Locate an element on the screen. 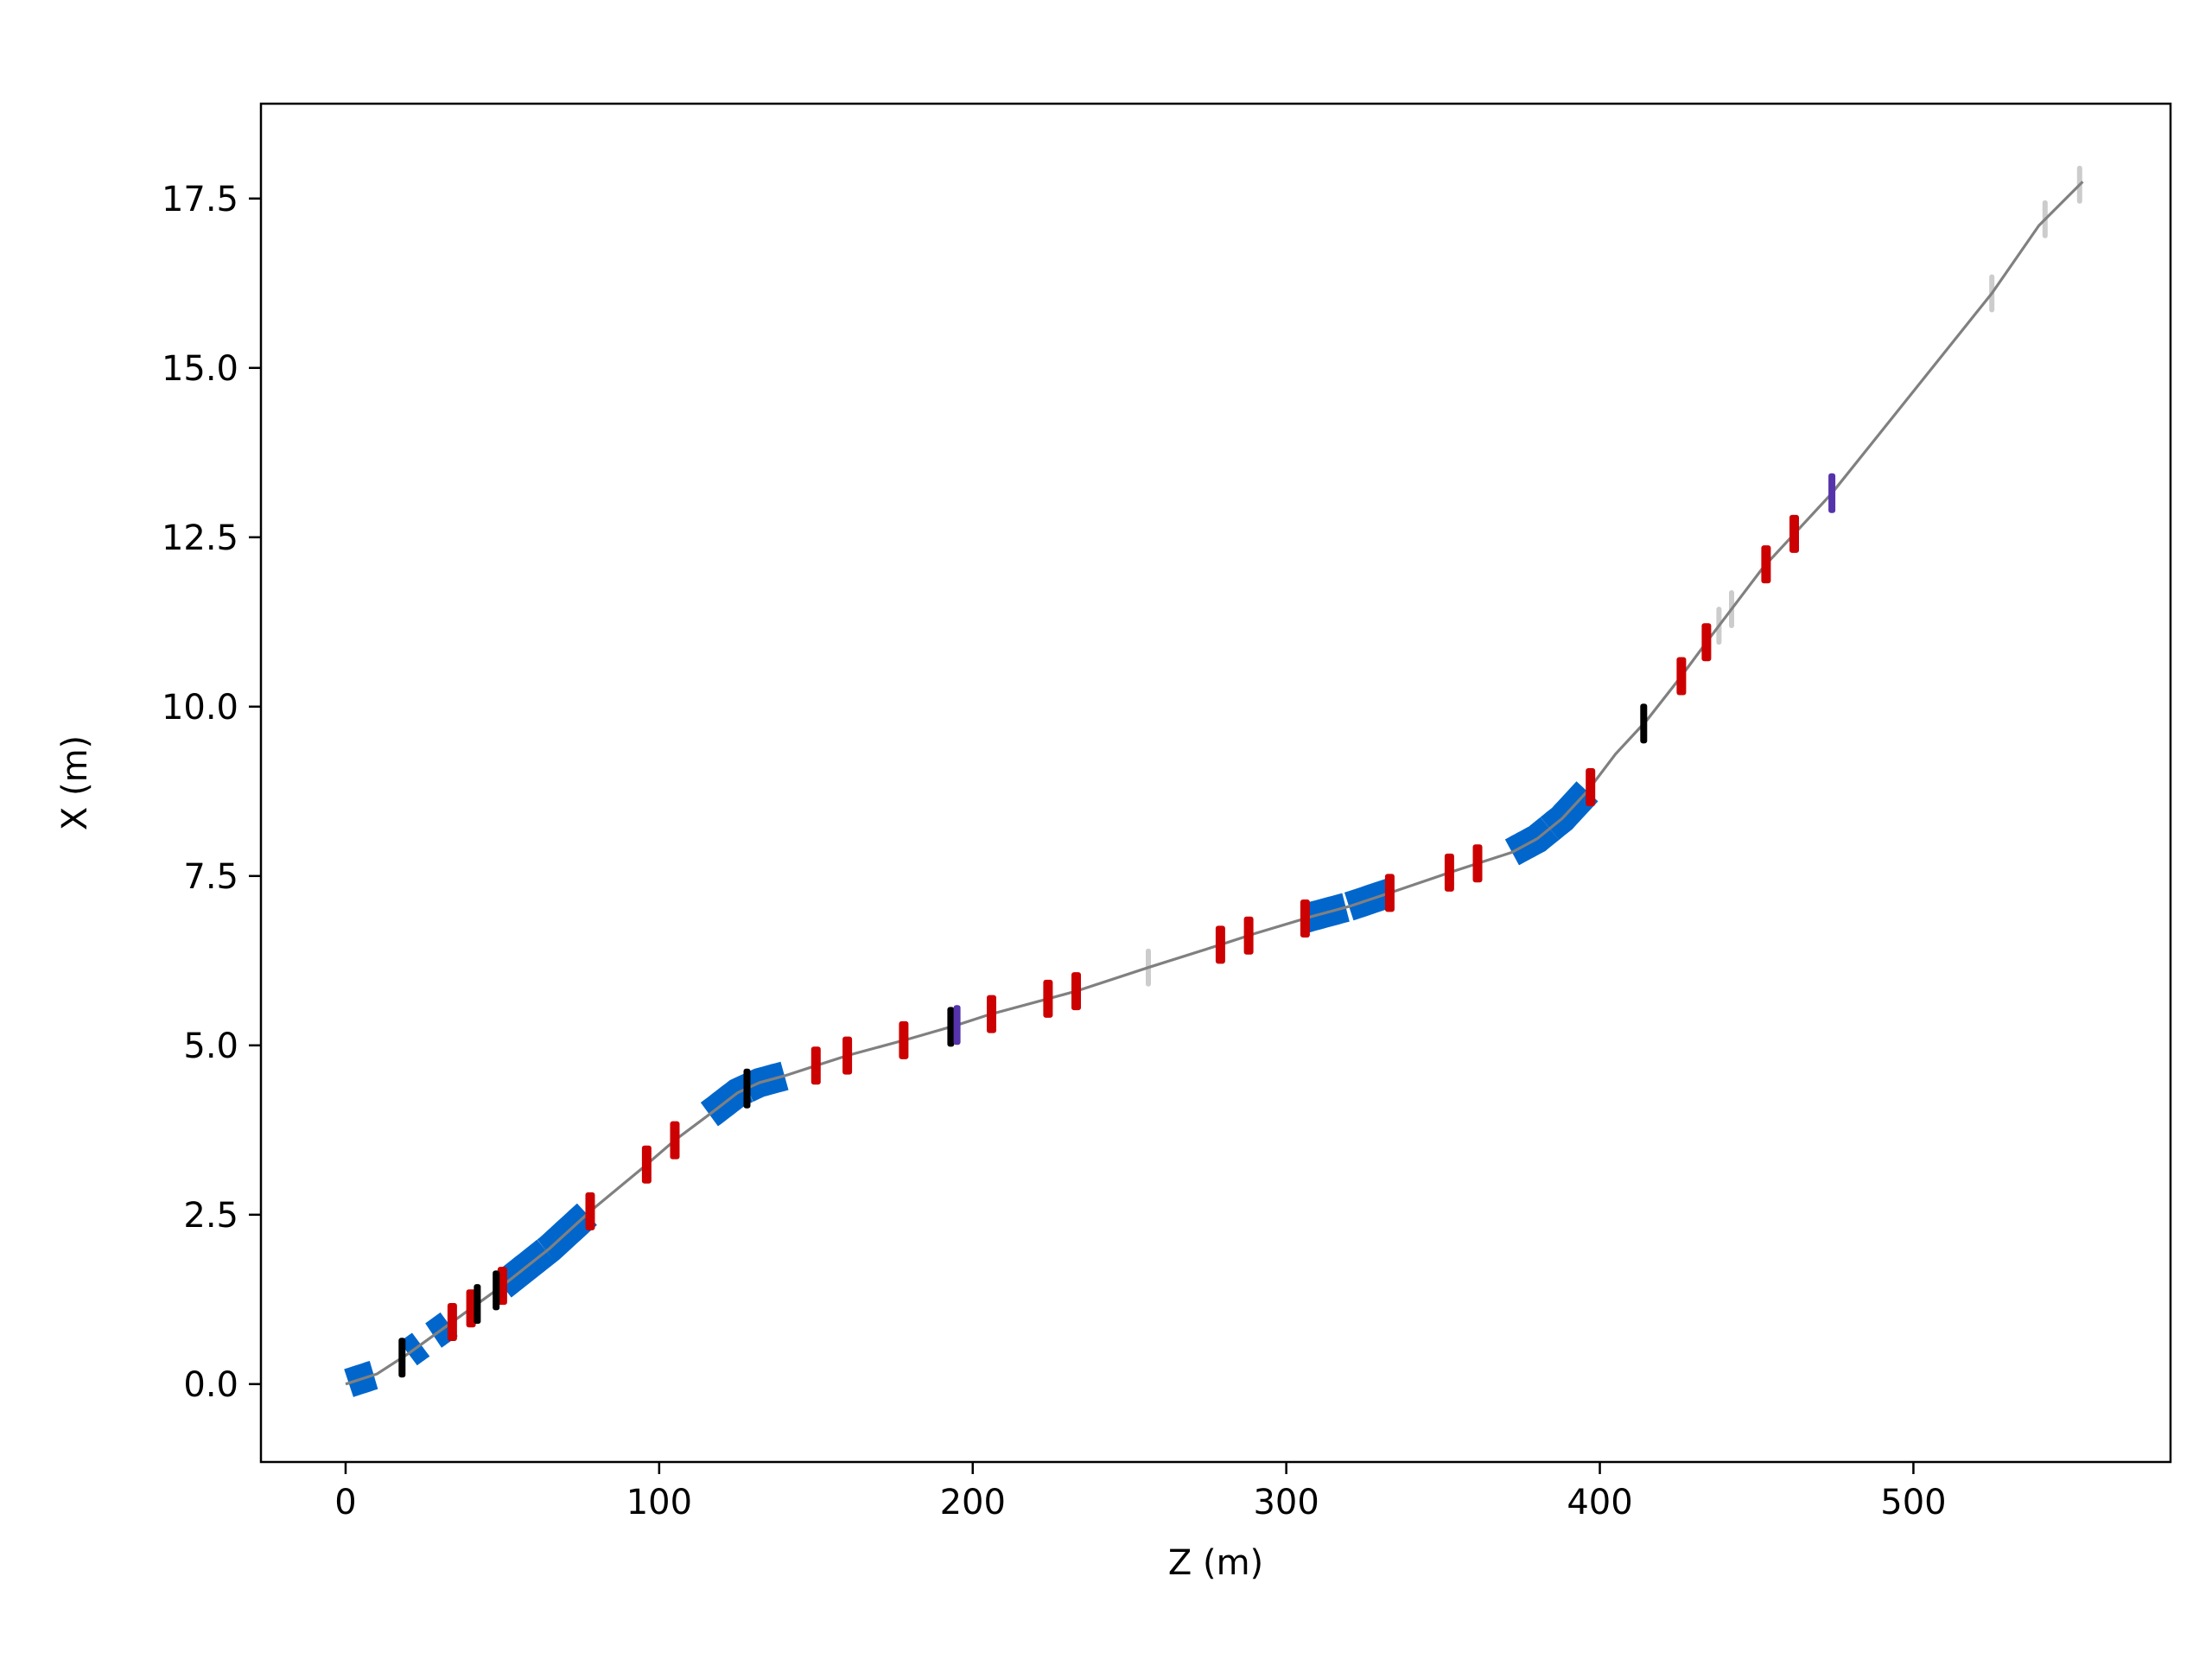  x-tick-label: 100 is located at coordinates (659, 1502).